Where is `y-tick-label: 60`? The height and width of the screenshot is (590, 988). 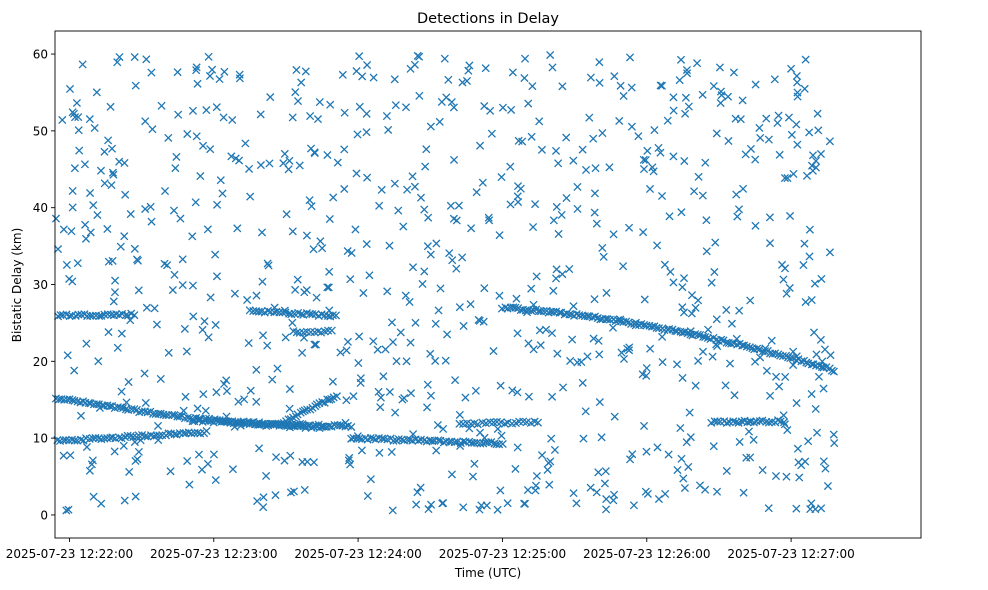 y-tick-label: 60 is located at coordinates (40, 55).